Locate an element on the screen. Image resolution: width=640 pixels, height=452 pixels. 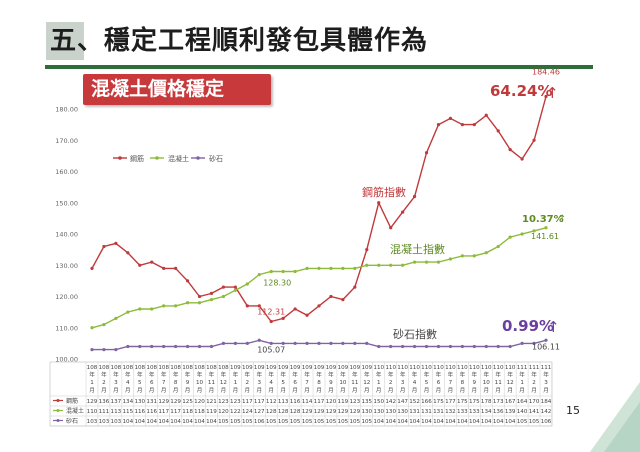
x-category-label: 111 年 2 月 is located at coordinates (534, 379).